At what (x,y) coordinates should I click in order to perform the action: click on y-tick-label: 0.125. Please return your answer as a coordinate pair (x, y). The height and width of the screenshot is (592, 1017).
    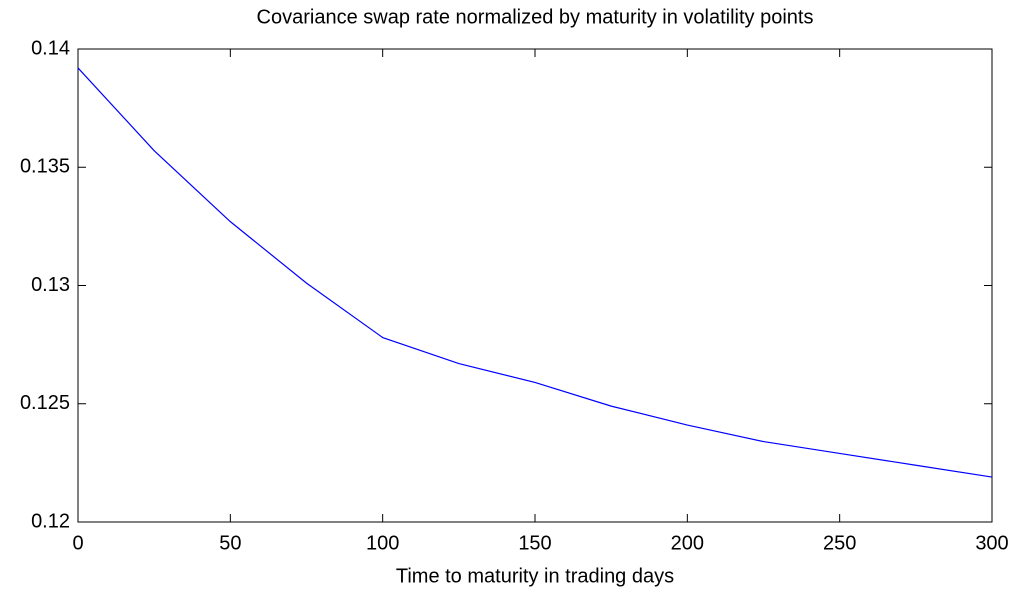
    Looking at the image, I should click on (45, 403).